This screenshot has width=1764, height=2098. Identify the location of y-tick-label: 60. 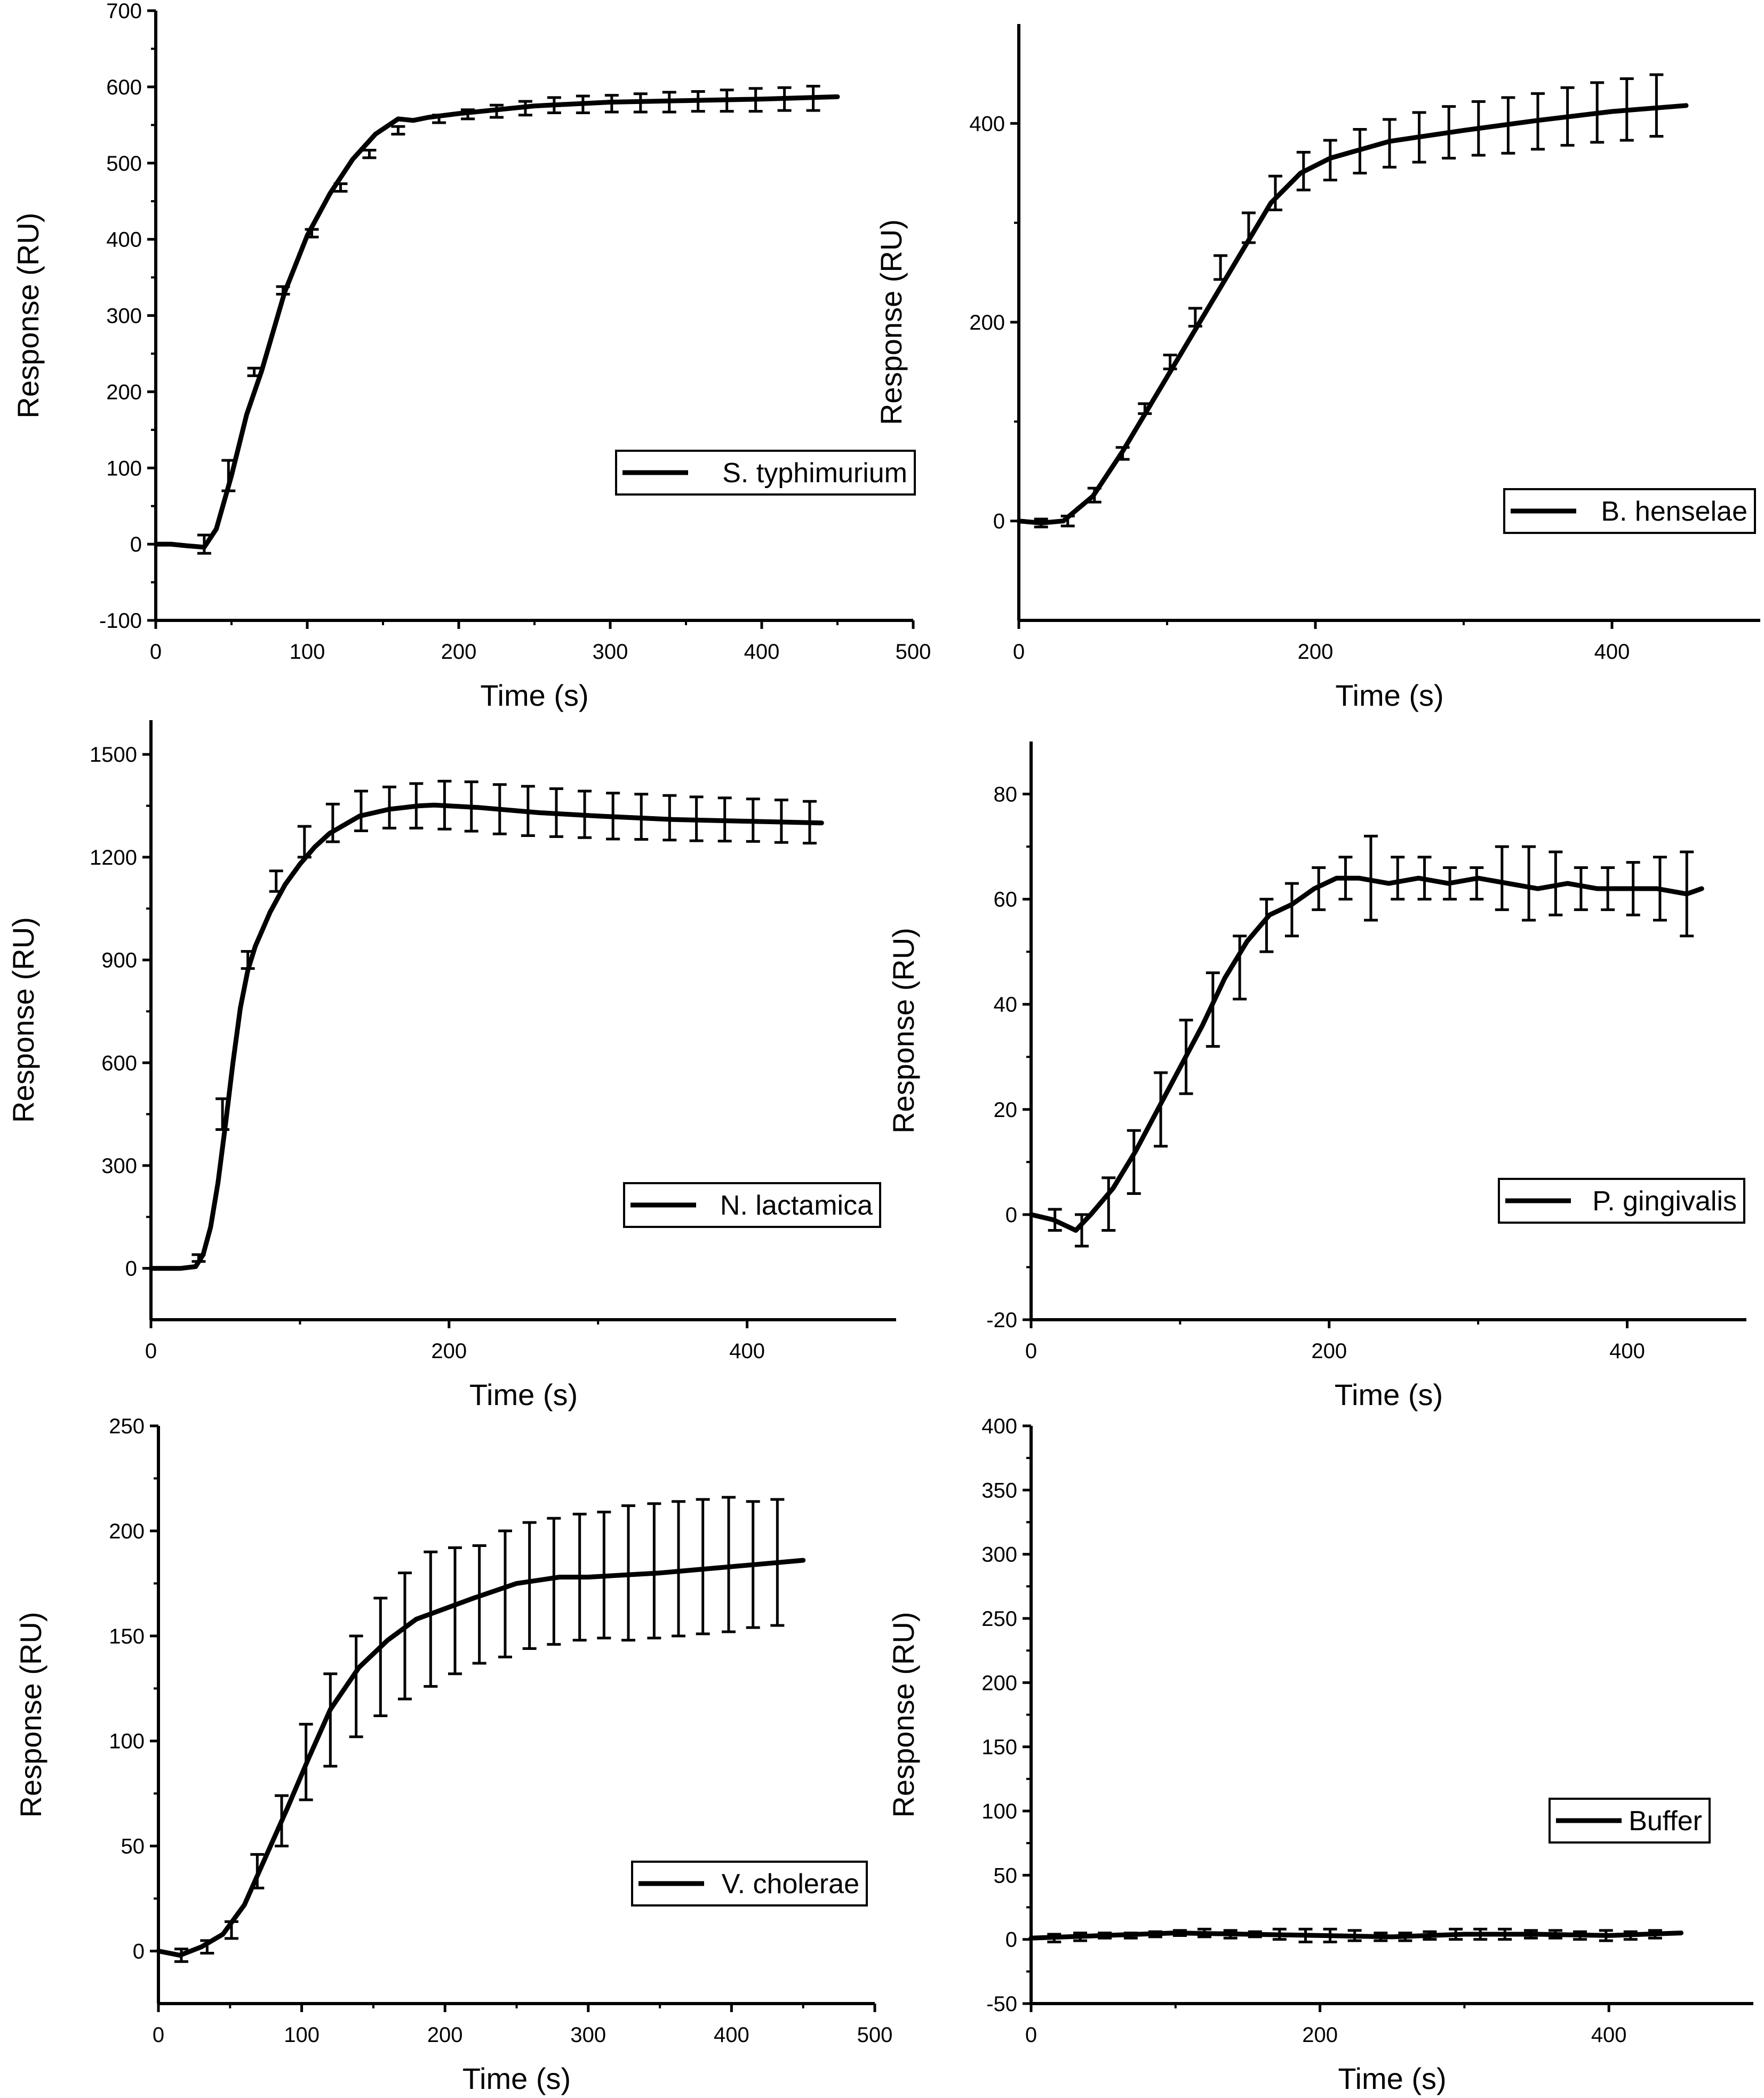
(1006, 900).